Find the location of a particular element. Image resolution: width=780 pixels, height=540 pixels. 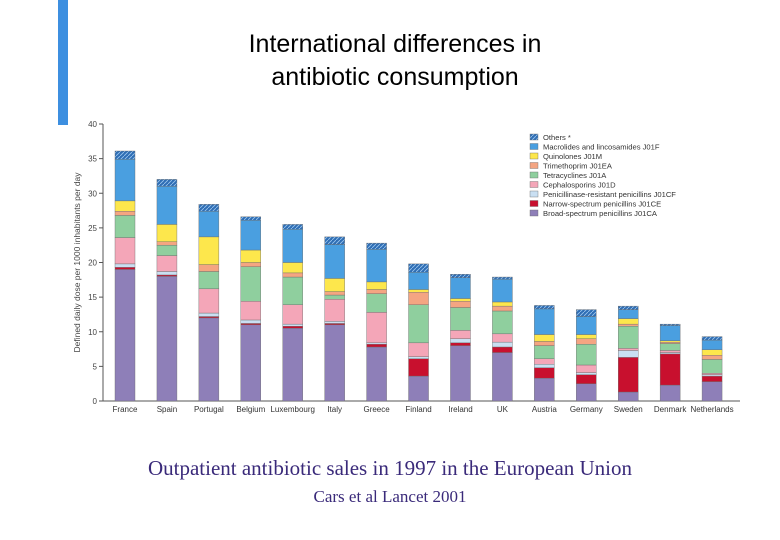

legend-label: Macrolides and lincosamides J01F is located at coordinates (601, 147).